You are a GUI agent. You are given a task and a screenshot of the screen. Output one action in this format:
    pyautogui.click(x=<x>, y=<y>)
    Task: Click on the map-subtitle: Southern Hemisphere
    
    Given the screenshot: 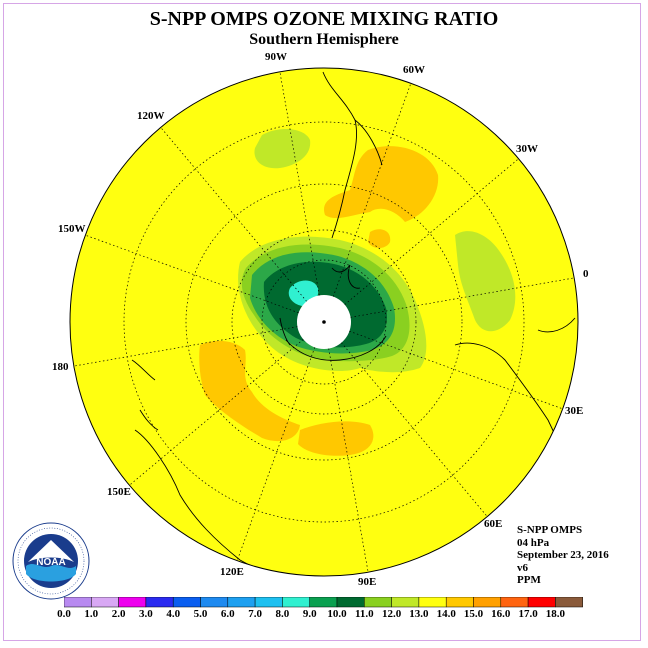 What is the action you would take?
    pyautogui.click(x=324, y=39)
    